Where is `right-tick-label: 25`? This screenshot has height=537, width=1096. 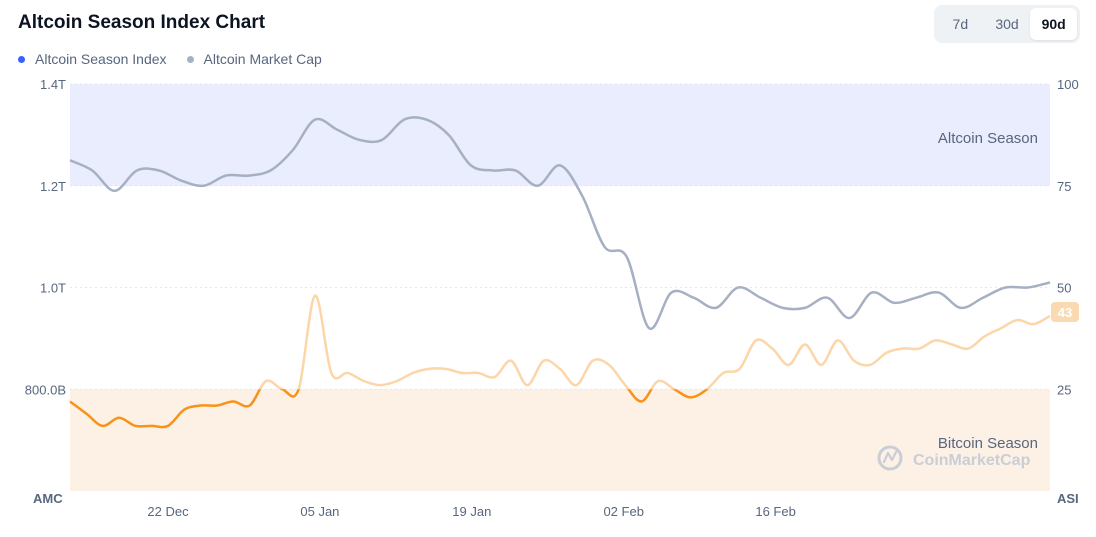
right-tick-label: 25 is located at coordinates (1064, 389).